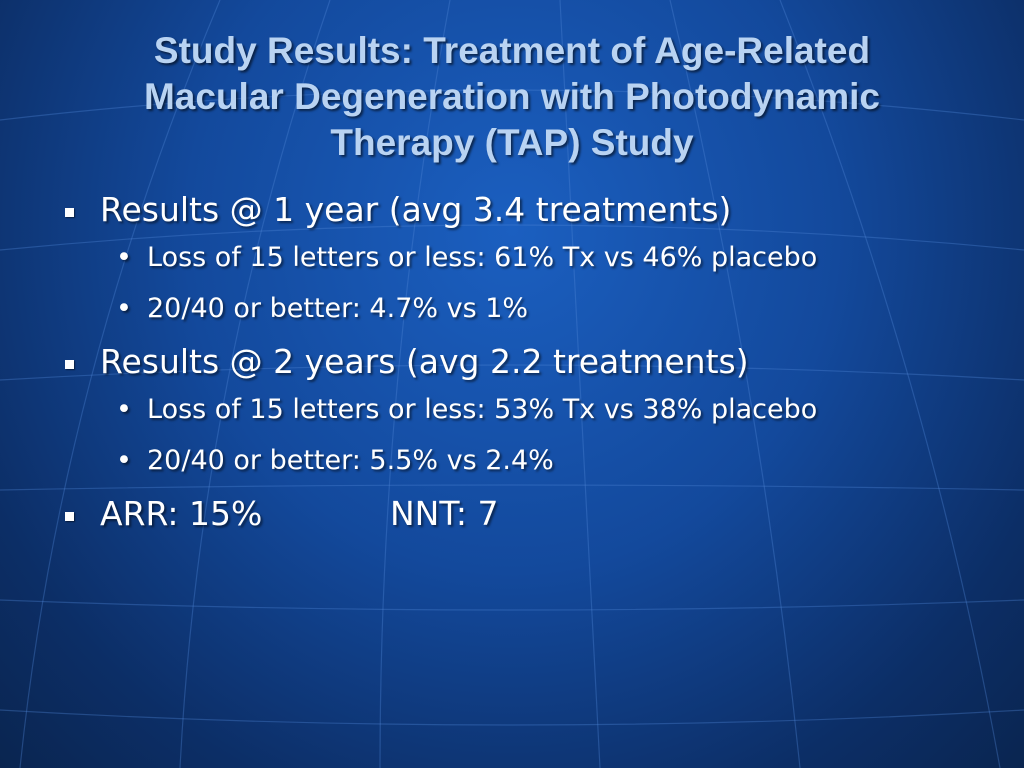  I want to click on arr-value: ARR: 15%, so click(181, 513).